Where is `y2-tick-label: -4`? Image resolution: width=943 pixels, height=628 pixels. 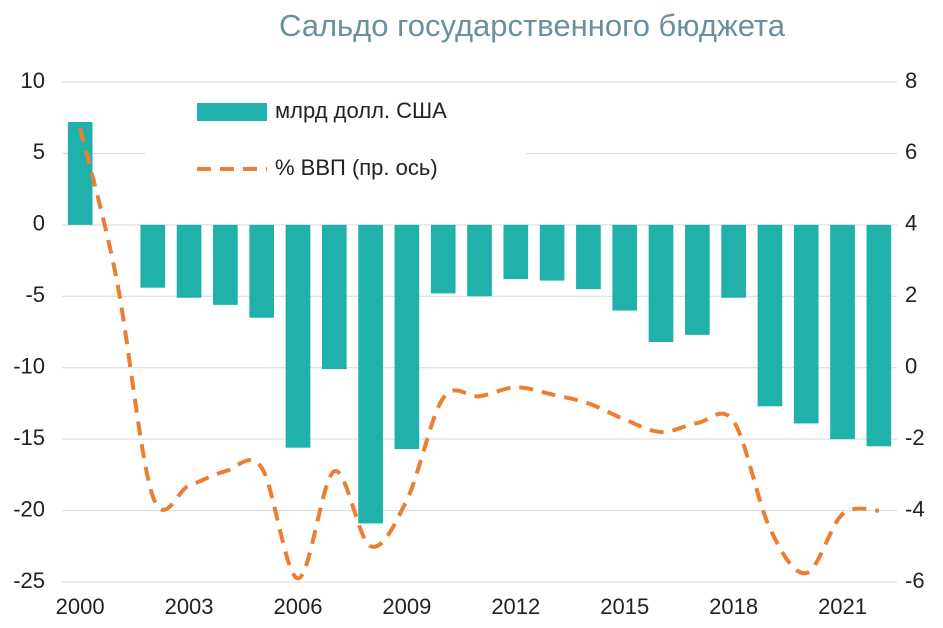
y2-tick-label: -4 is located at coordinates (915, 508).